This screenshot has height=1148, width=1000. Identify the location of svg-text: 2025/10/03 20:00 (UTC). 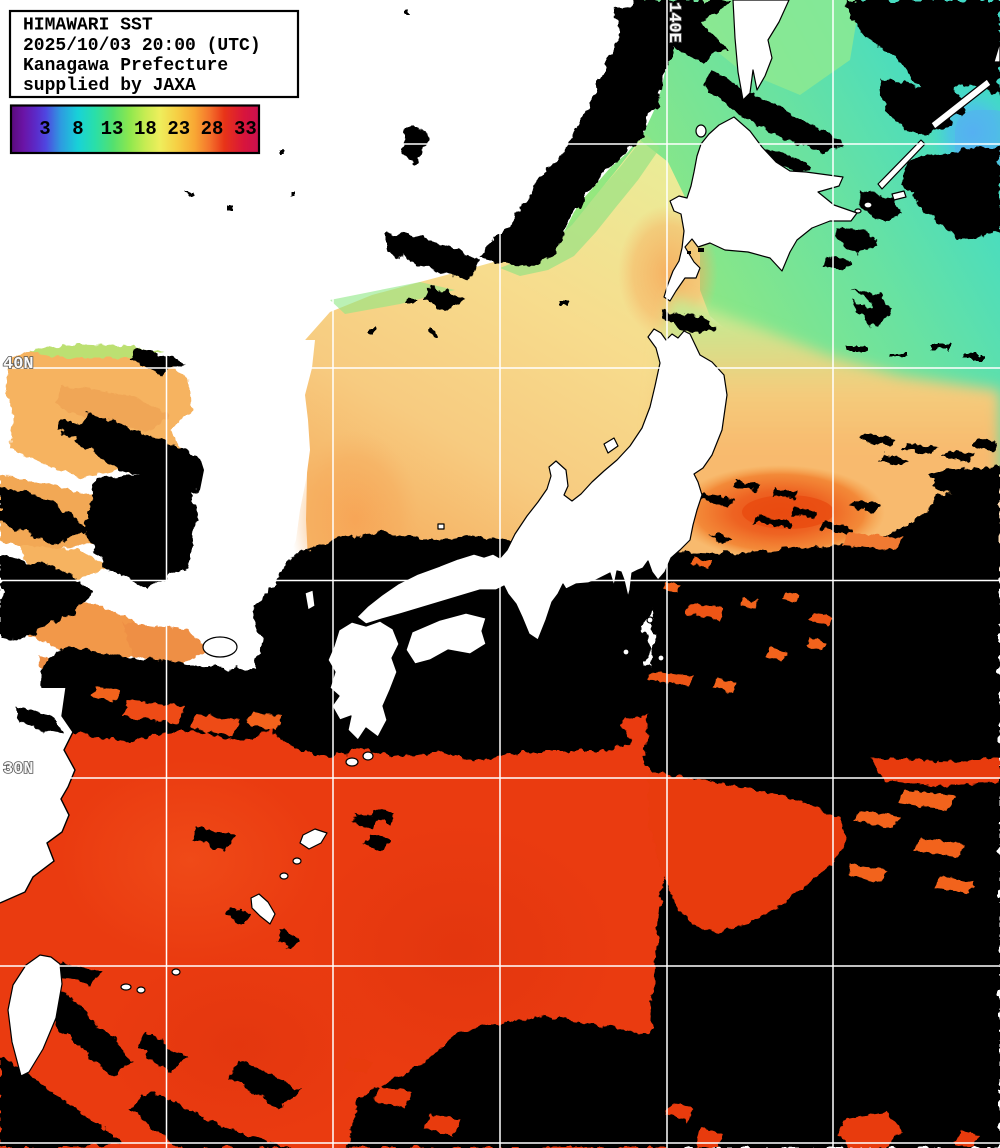
(142, 46).